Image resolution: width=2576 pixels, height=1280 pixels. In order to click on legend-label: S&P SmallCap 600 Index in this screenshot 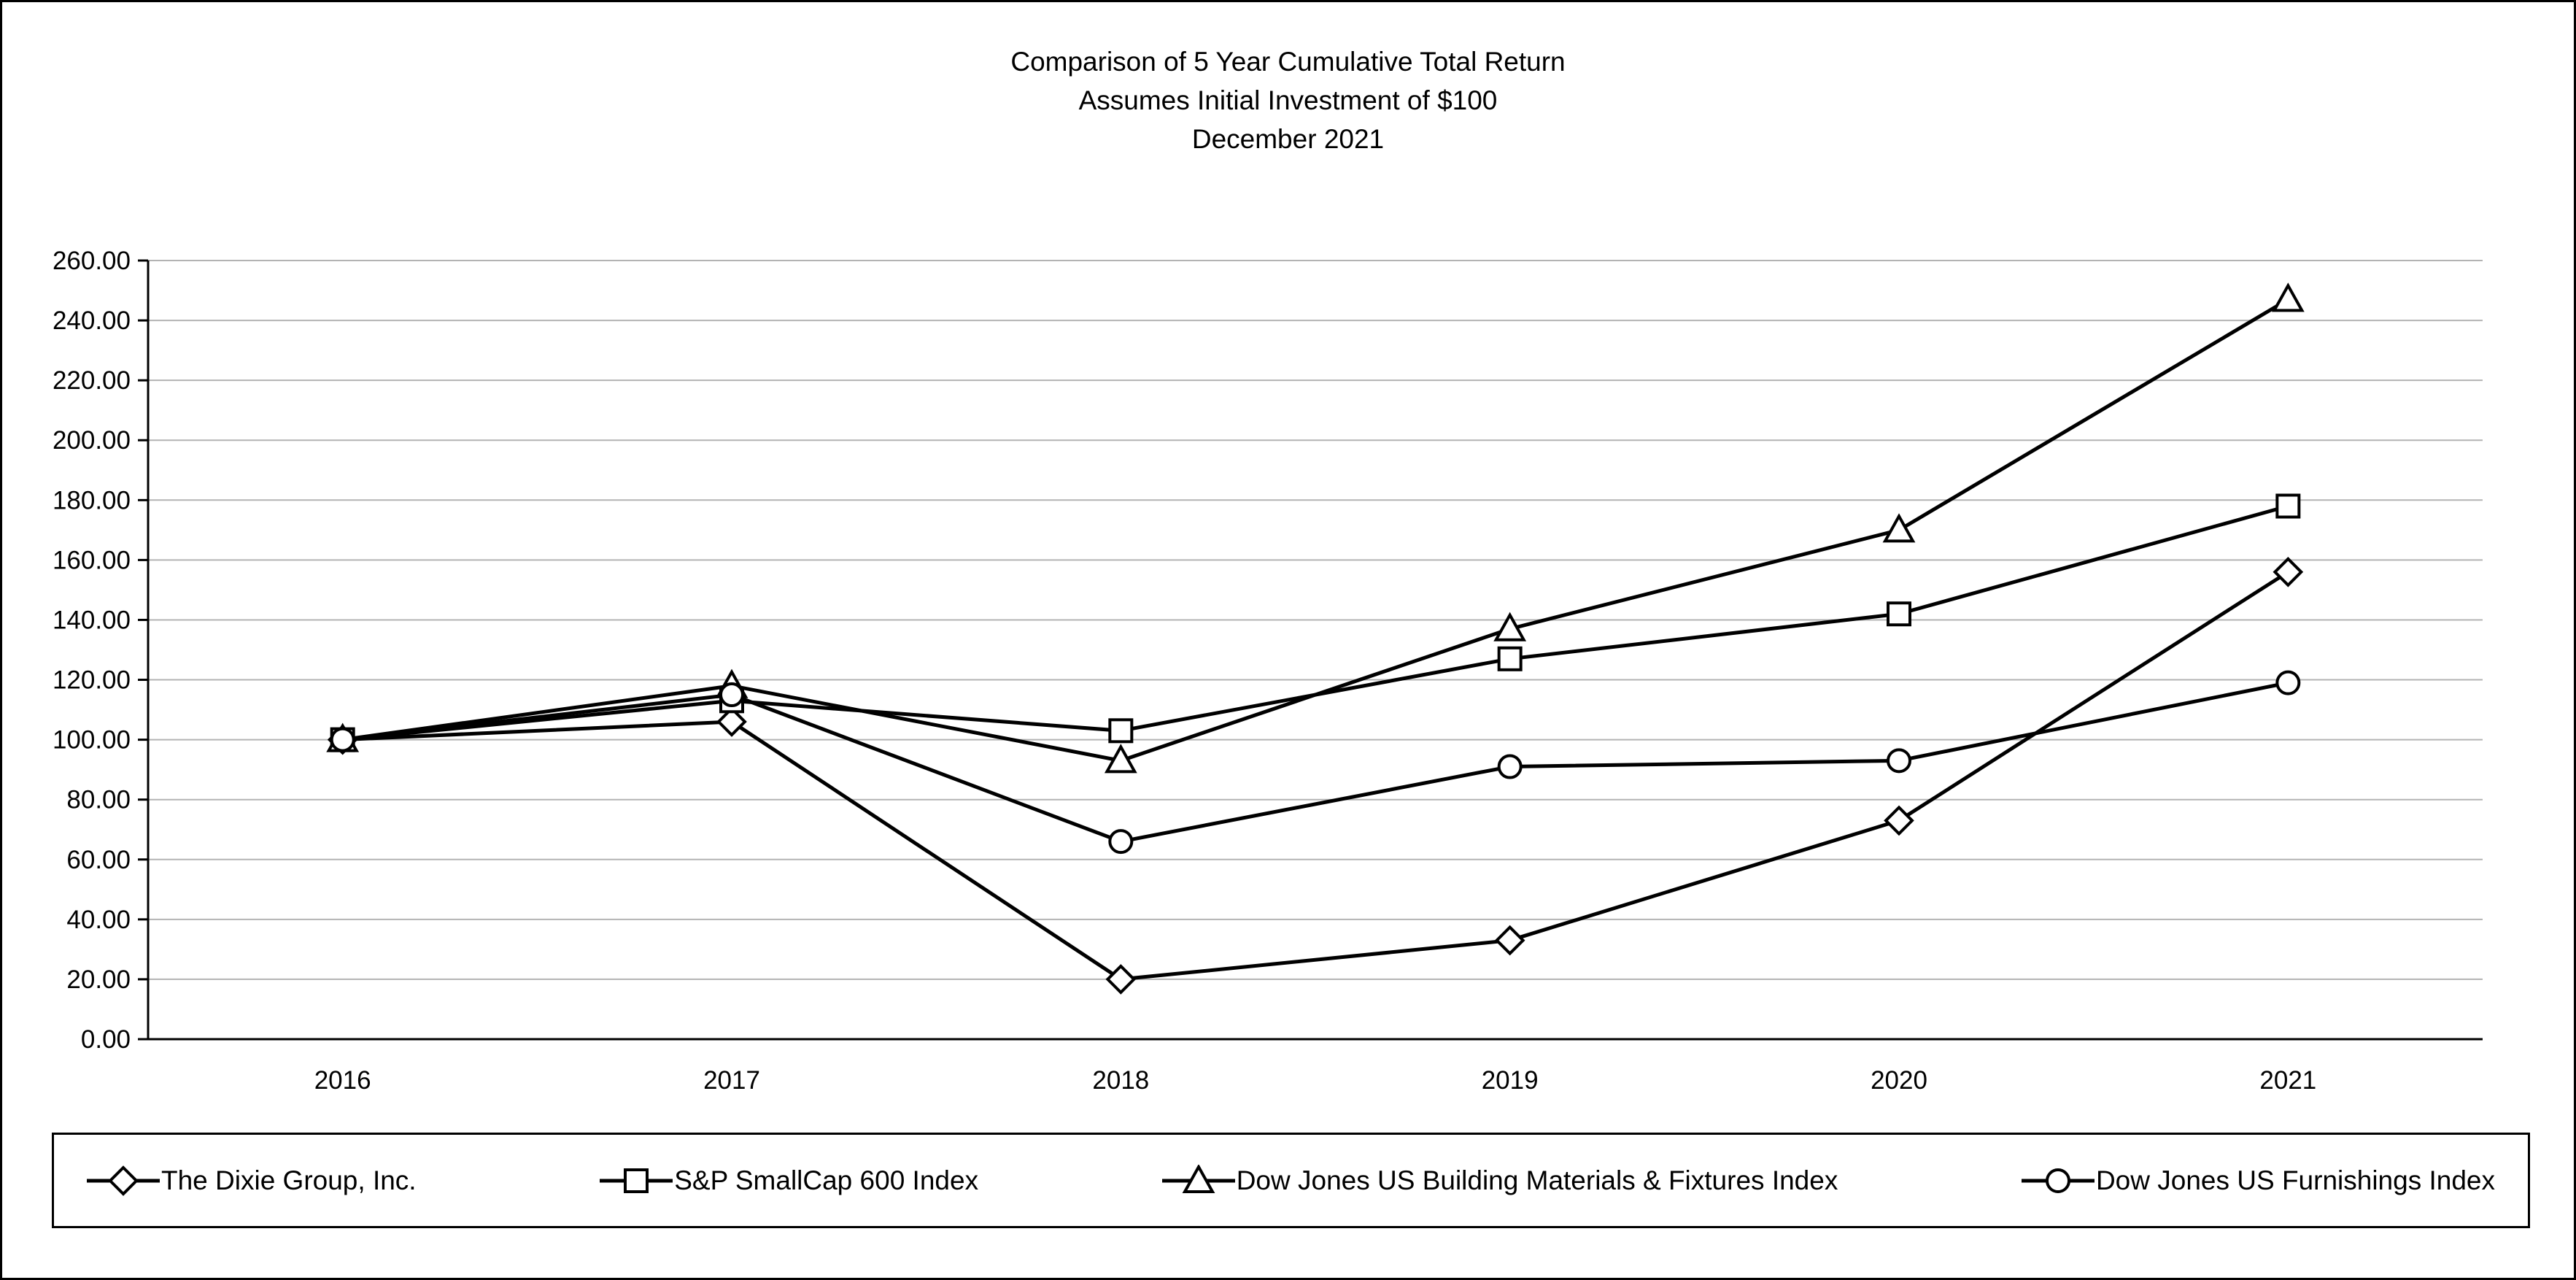, I will do `click(826, 1180)`.